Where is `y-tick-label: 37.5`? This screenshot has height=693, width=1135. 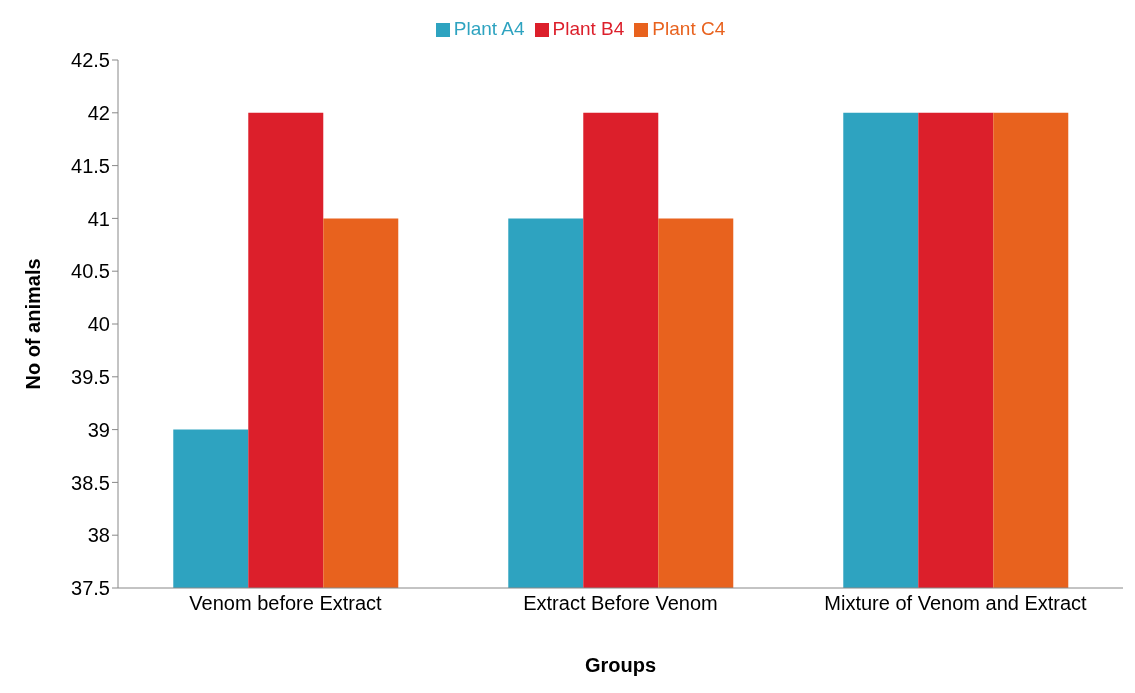
y-tick-label: 37.5 is located at coordinates (90, 588).